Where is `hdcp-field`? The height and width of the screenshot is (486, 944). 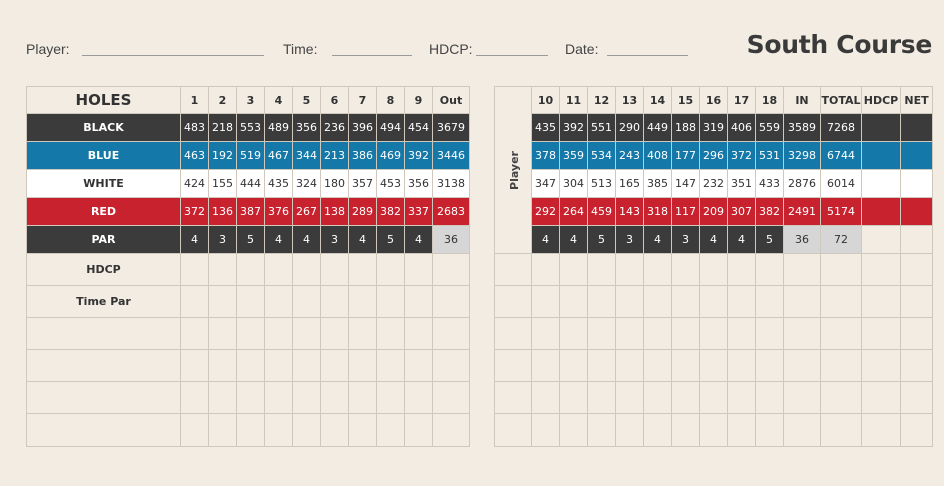
hdcp-field is located at coordinates (512, 55).